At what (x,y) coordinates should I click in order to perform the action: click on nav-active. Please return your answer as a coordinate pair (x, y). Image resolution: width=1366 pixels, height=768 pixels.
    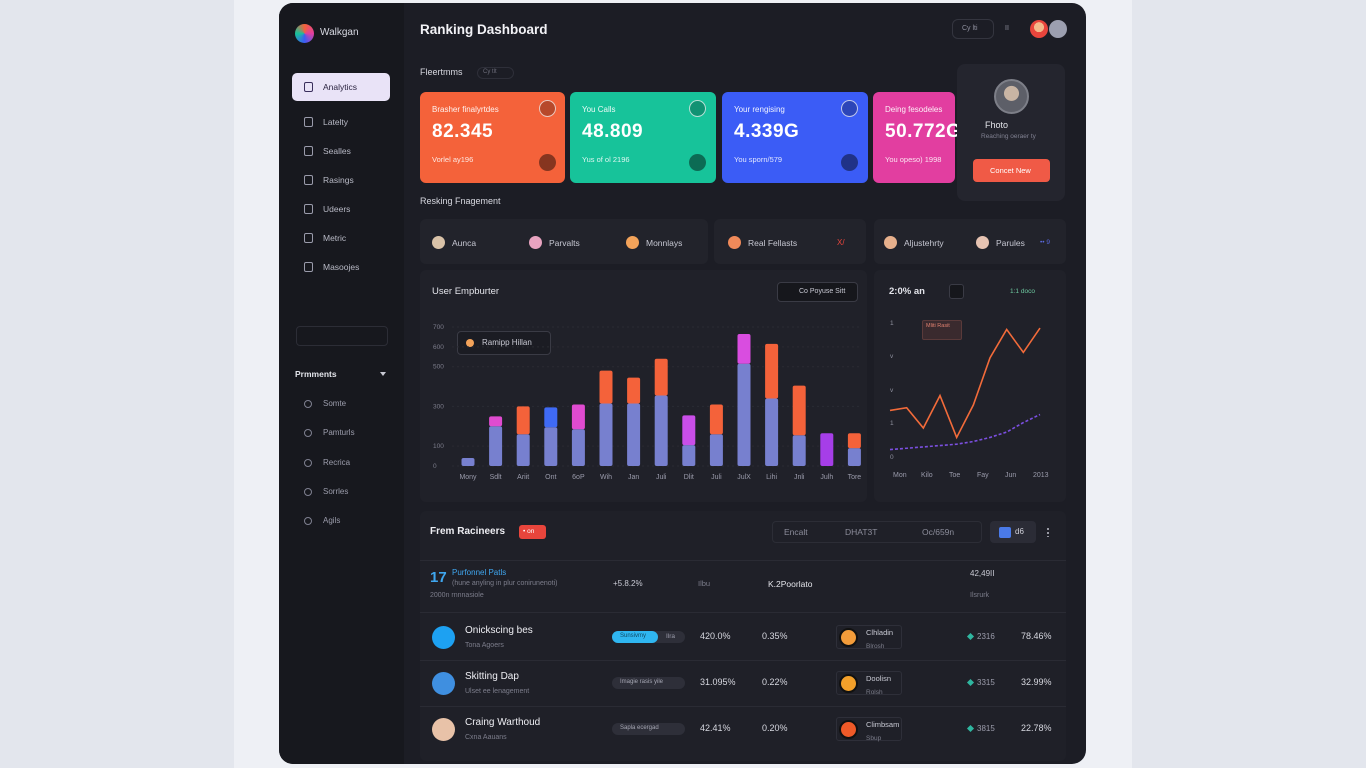
    Looking at the image, I should click on (341, 87).